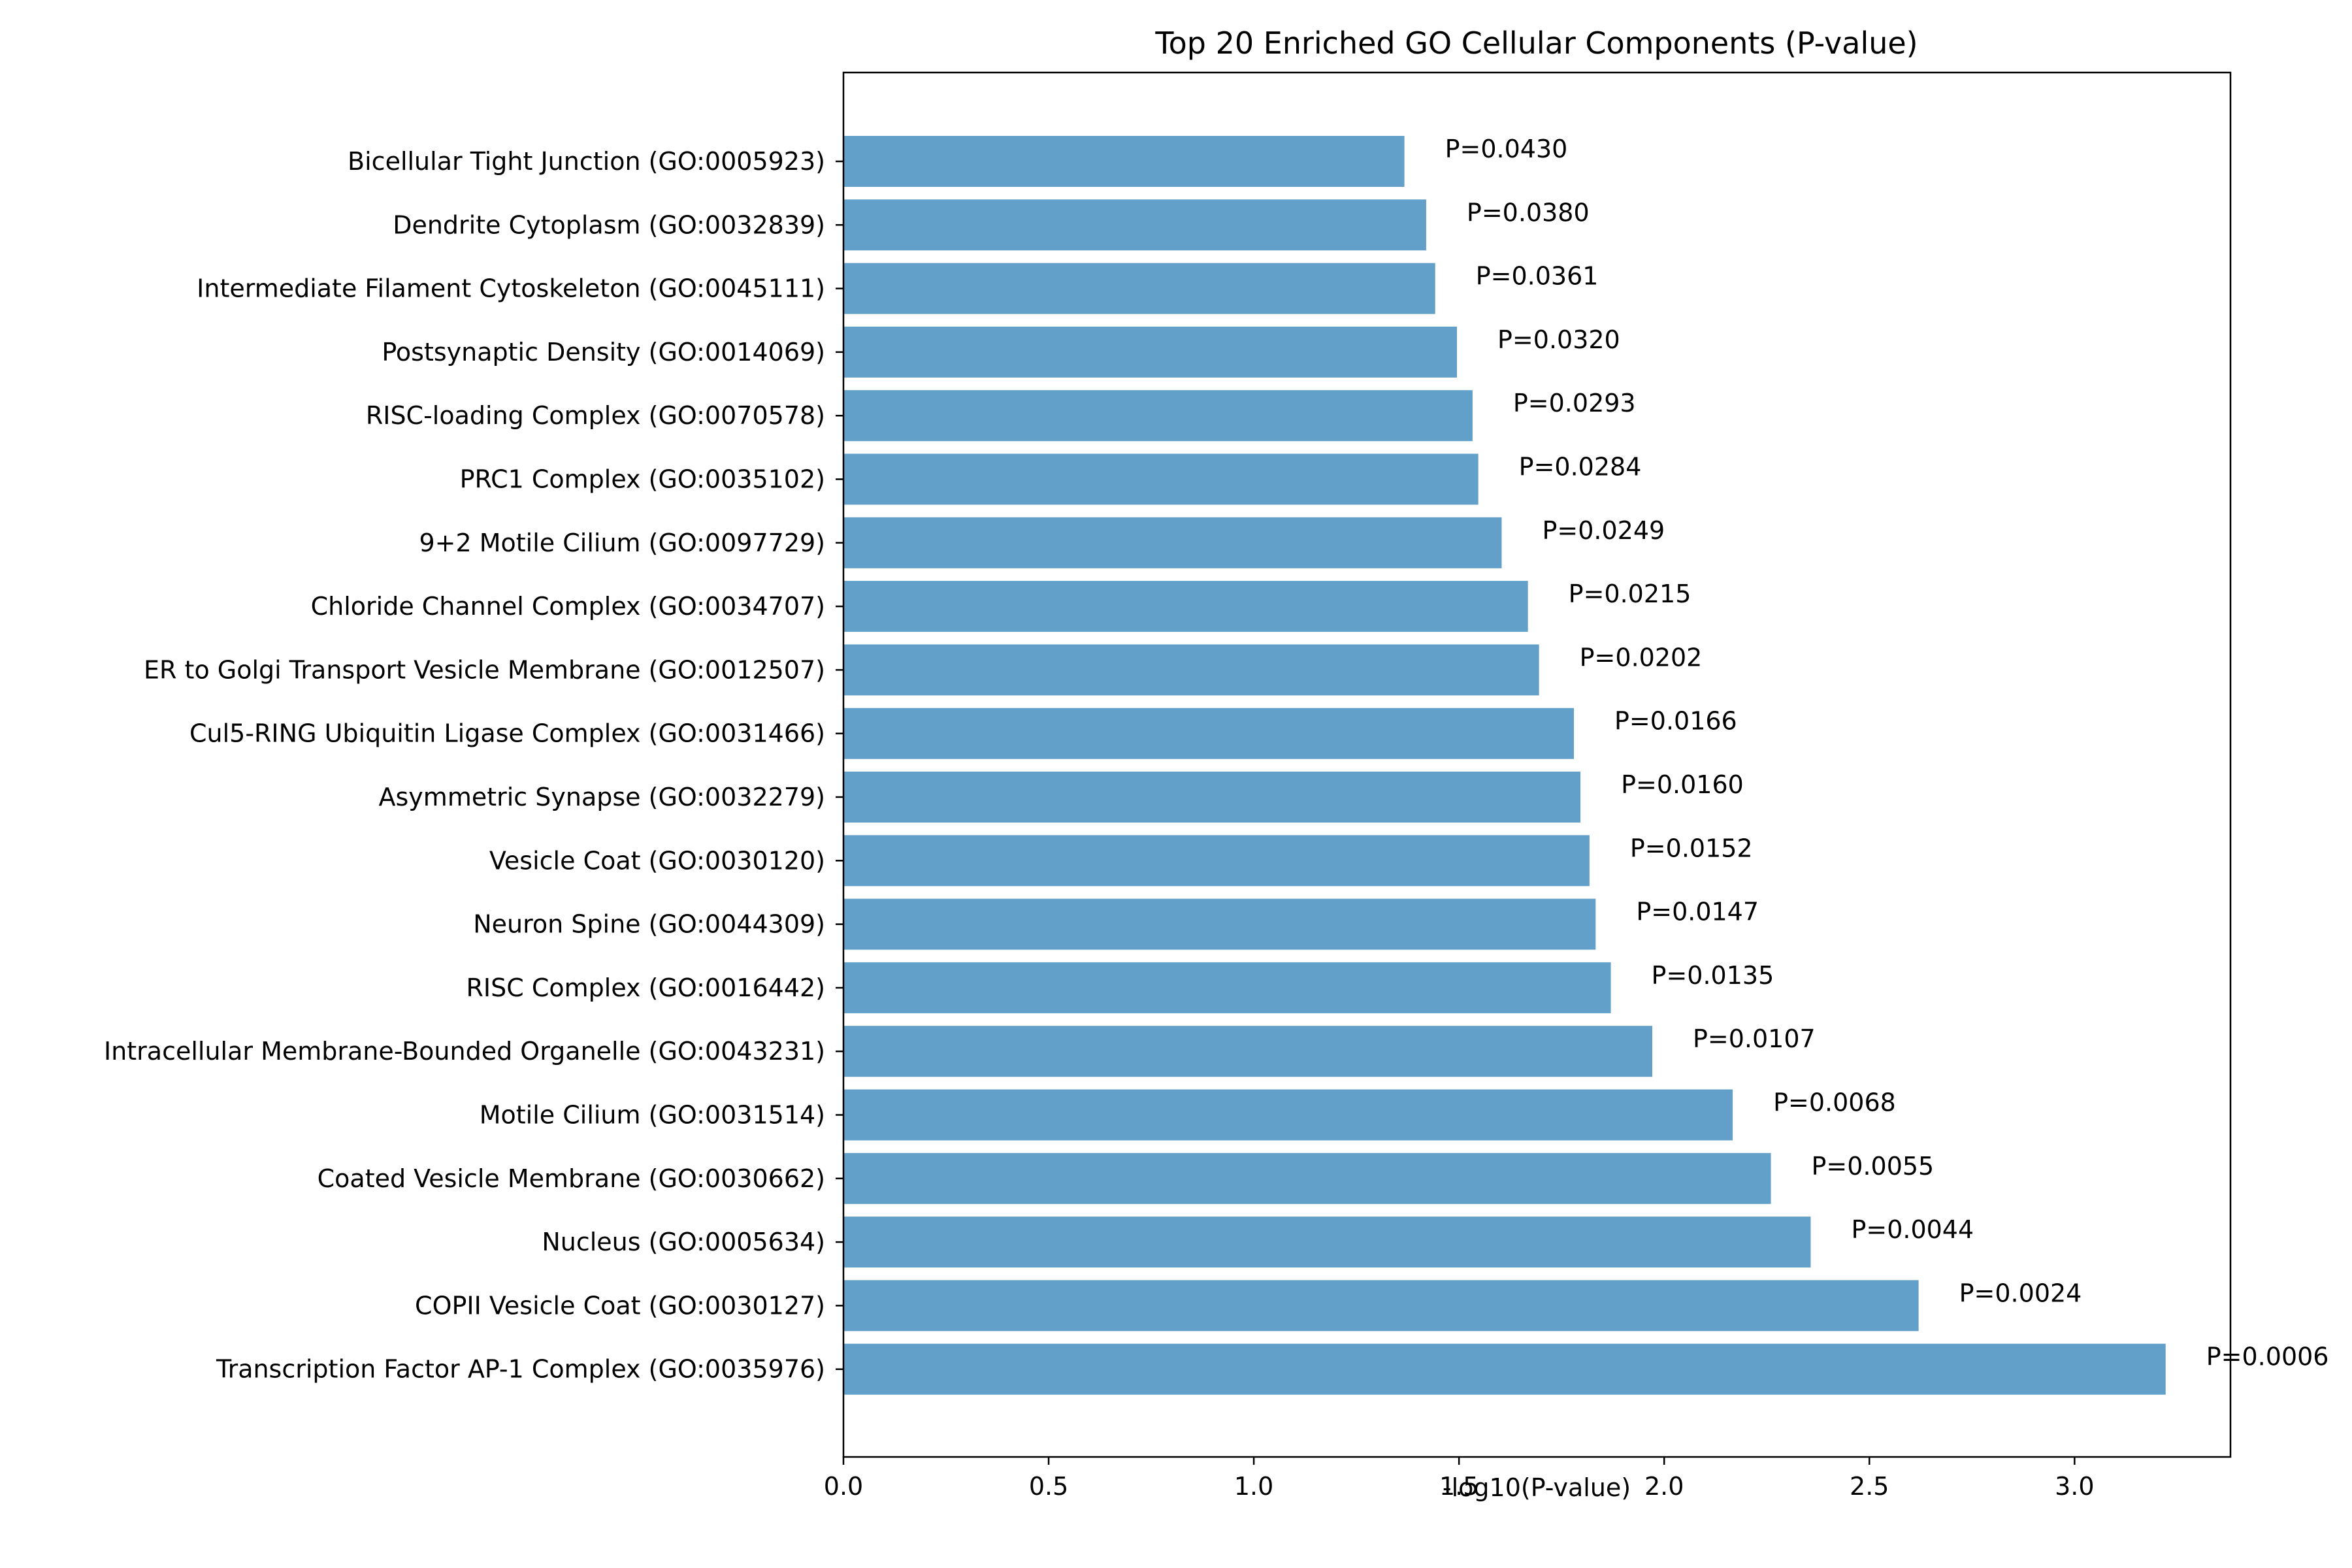 This screenshot has width=2352, height=1568. Describe the element at coordinates (1048, 1486) in the screenshot. I see `x-tick-label: 0.5` at that location.